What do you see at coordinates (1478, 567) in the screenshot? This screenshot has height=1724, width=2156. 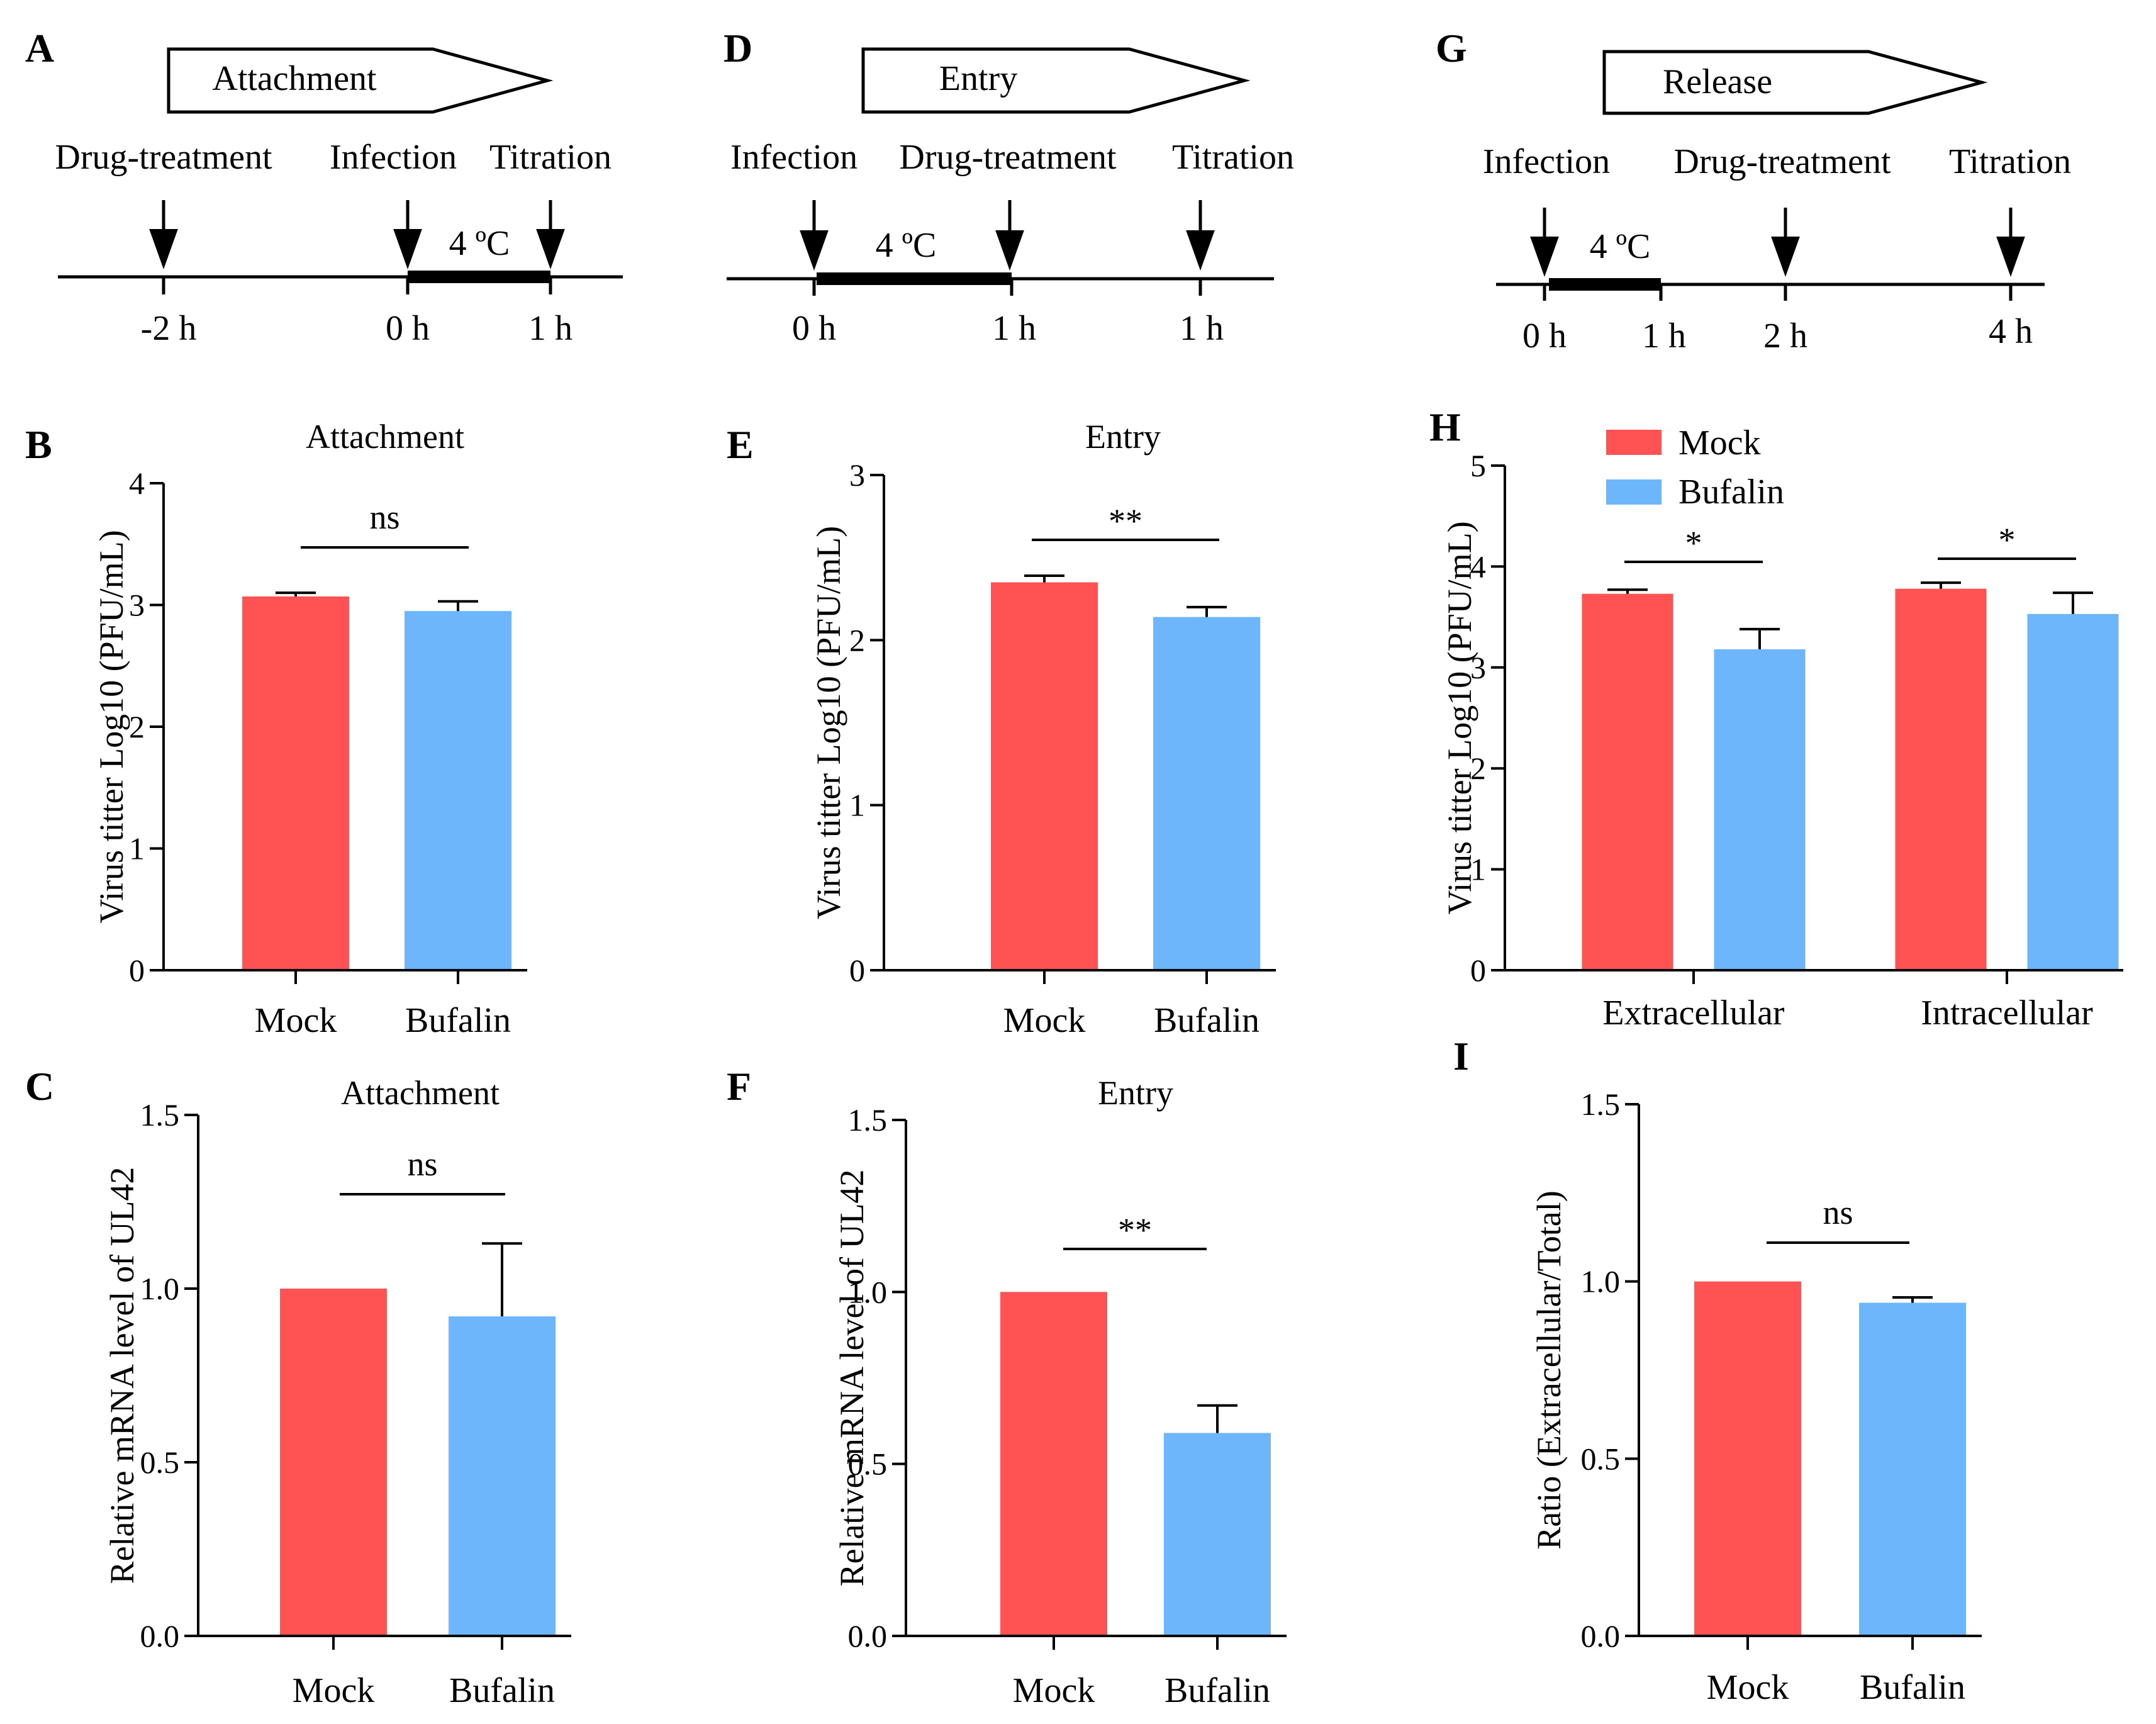 I see `y-tick-label: 4` at bounding box center [1478, 567].